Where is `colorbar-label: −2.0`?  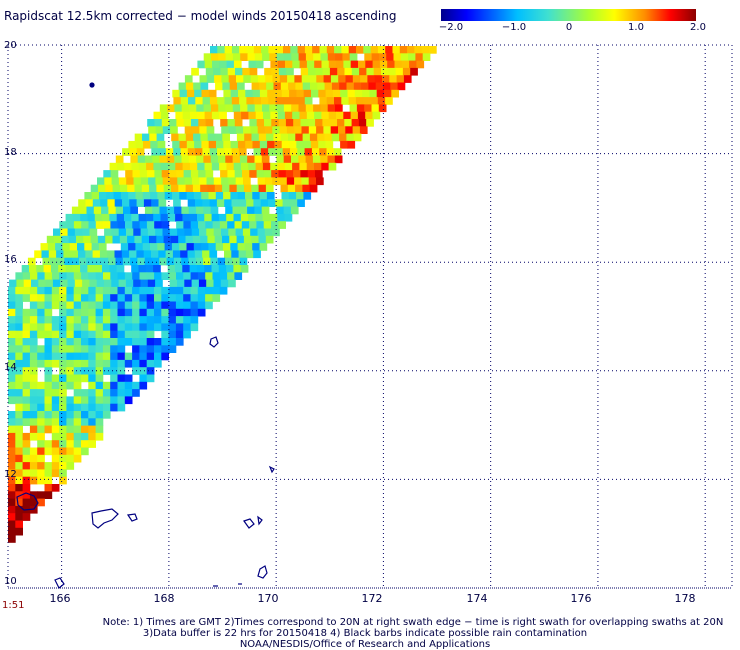 colorbar-label: −2.0 is located at coordinates (451, 27).